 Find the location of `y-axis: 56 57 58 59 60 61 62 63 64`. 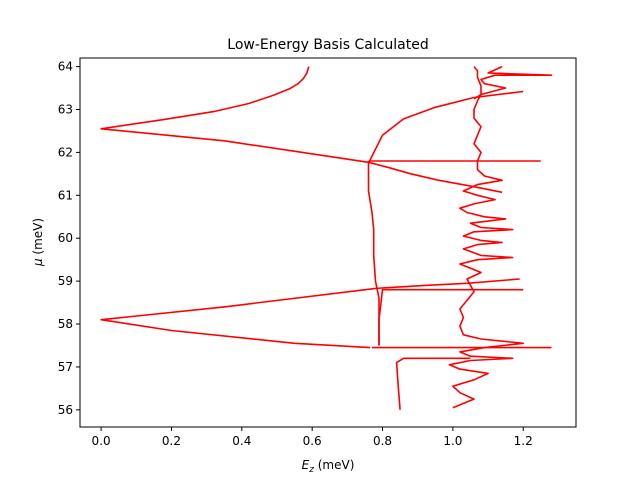

y-axis: 56 57 58 59 60 61 62 63 64 is located at coordinates (69, 238).